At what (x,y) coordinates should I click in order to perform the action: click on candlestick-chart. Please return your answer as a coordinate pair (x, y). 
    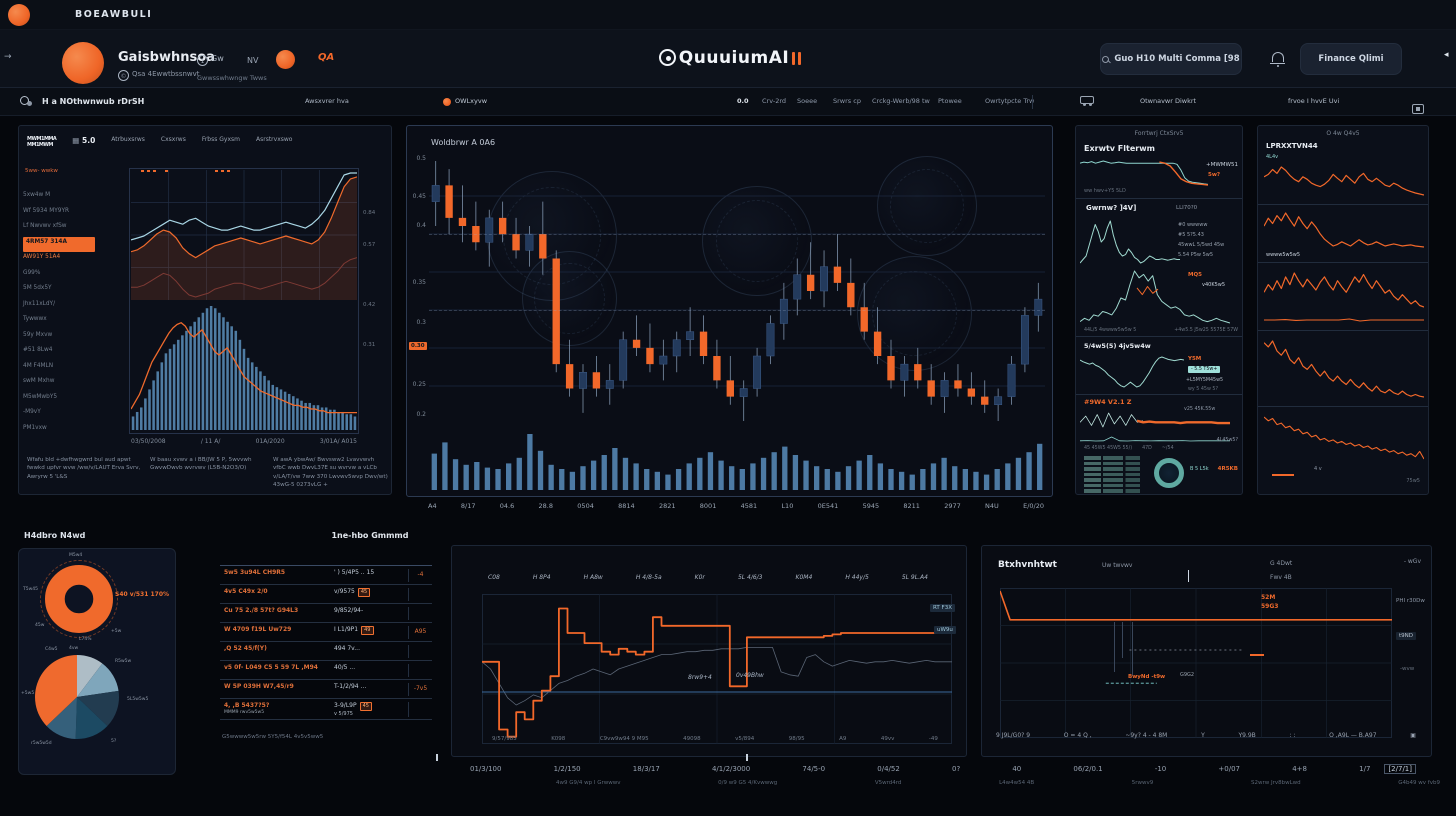
    Looking at the image, I should click on (737, 291).